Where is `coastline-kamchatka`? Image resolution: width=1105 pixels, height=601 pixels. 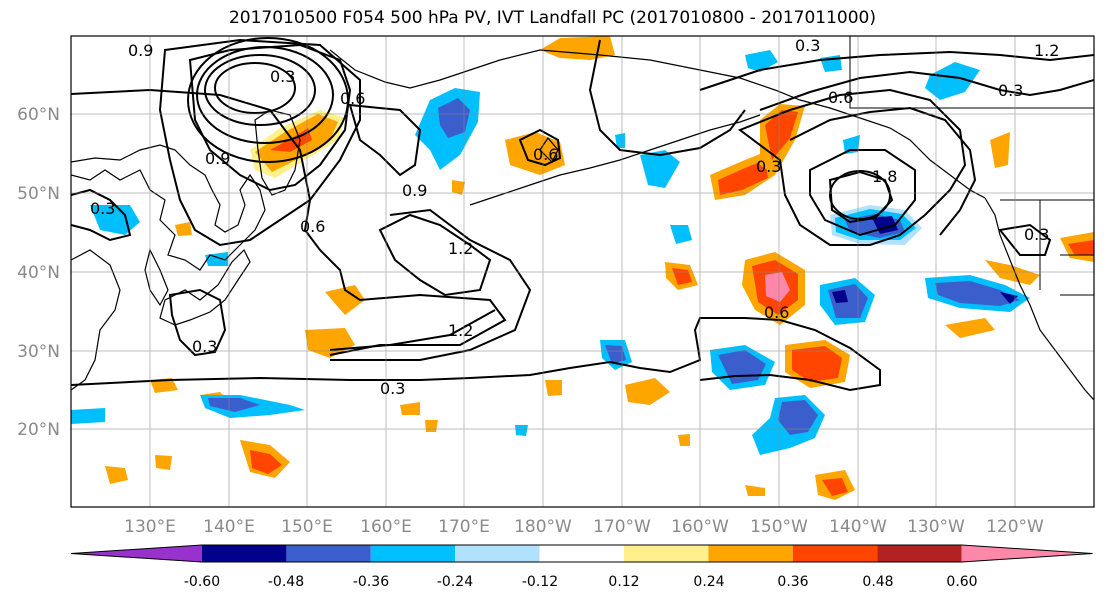 coastline-kamchatka is located at coordinates (277, 152).